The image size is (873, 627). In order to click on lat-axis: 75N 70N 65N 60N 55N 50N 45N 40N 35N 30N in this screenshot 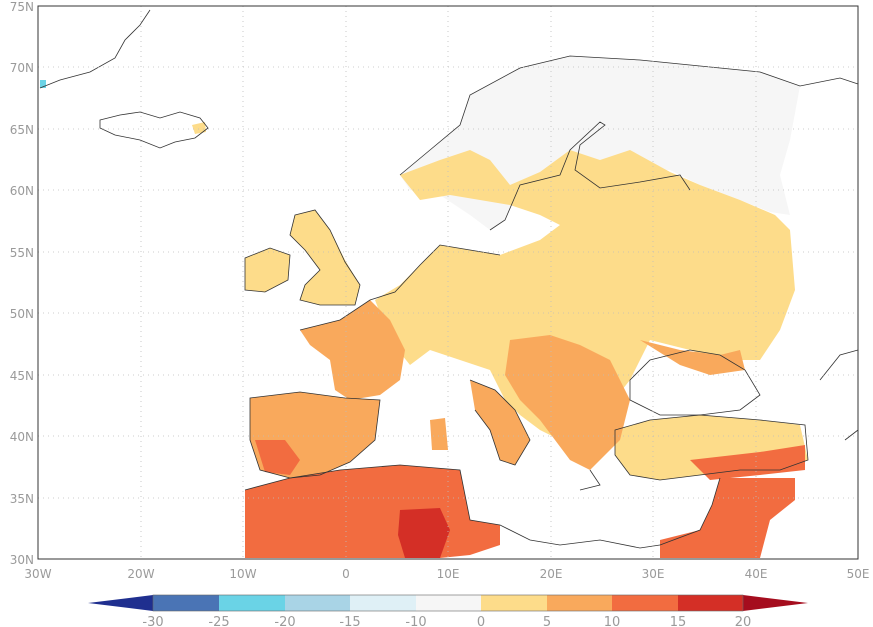, I will do `click(22, 283)`.